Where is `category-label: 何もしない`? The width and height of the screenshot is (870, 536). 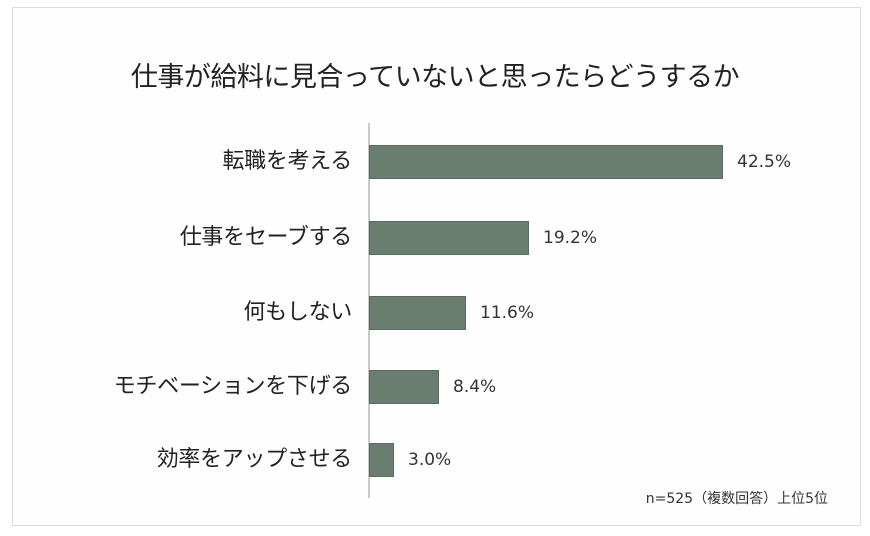
category-label: 何もしない is located at coordinates (297, 312).